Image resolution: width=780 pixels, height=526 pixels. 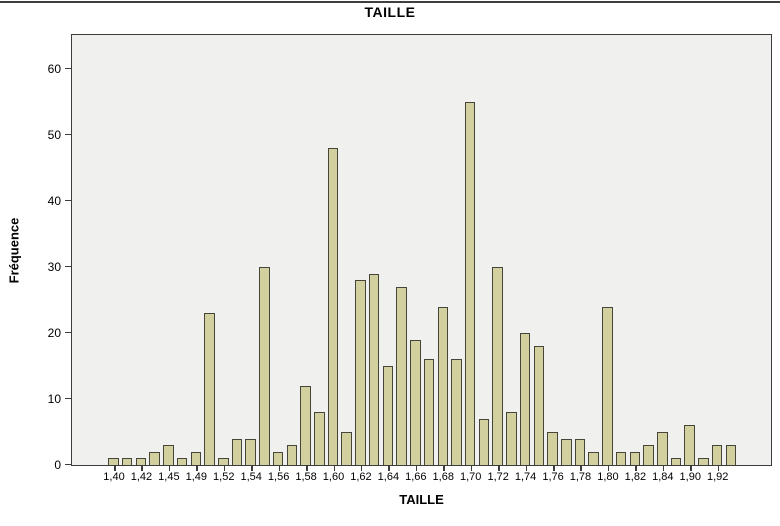 What do you see at coordinates (251, 477) in the screenshot?
I see `x-tick-label: 1,54` at bounding box center [251, 477].